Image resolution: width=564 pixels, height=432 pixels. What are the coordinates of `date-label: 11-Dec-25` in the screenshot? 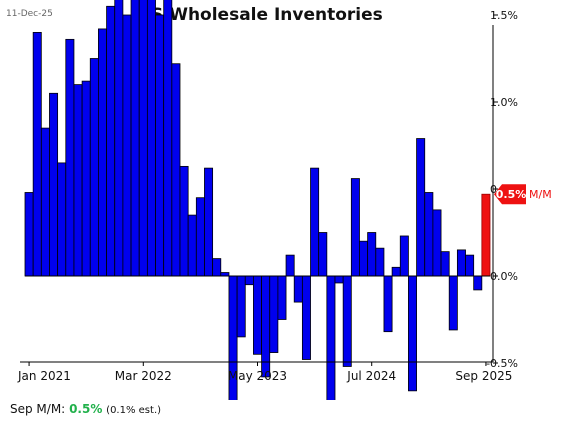 It's located at (29, 14).